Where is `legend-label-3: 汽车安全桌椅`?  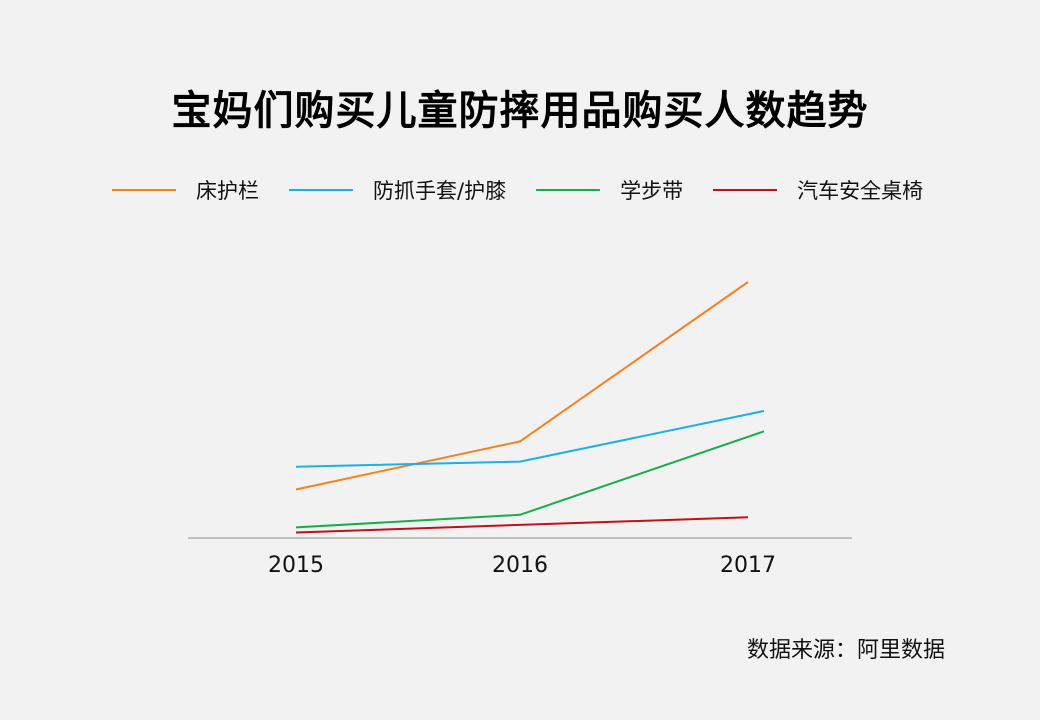
legend-label-3: 汽车安全桌椅 is located at coordinates (860, 191).